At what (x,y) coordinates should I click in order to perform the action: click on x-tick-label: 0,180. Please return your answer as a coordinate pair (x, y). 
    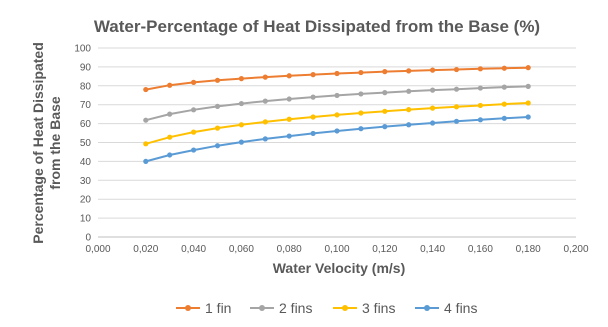
    Looking at the image, I should click on (528, 249).